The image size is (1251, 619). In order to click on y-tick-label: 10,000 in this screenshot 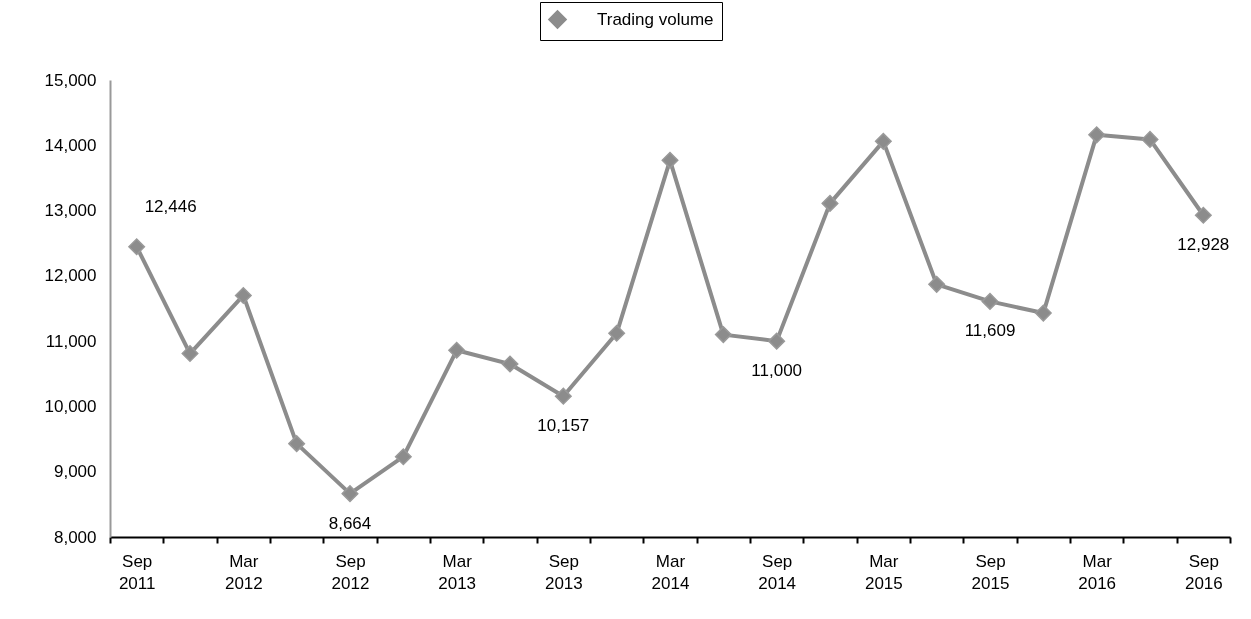, I will do `click(70, 406)`.